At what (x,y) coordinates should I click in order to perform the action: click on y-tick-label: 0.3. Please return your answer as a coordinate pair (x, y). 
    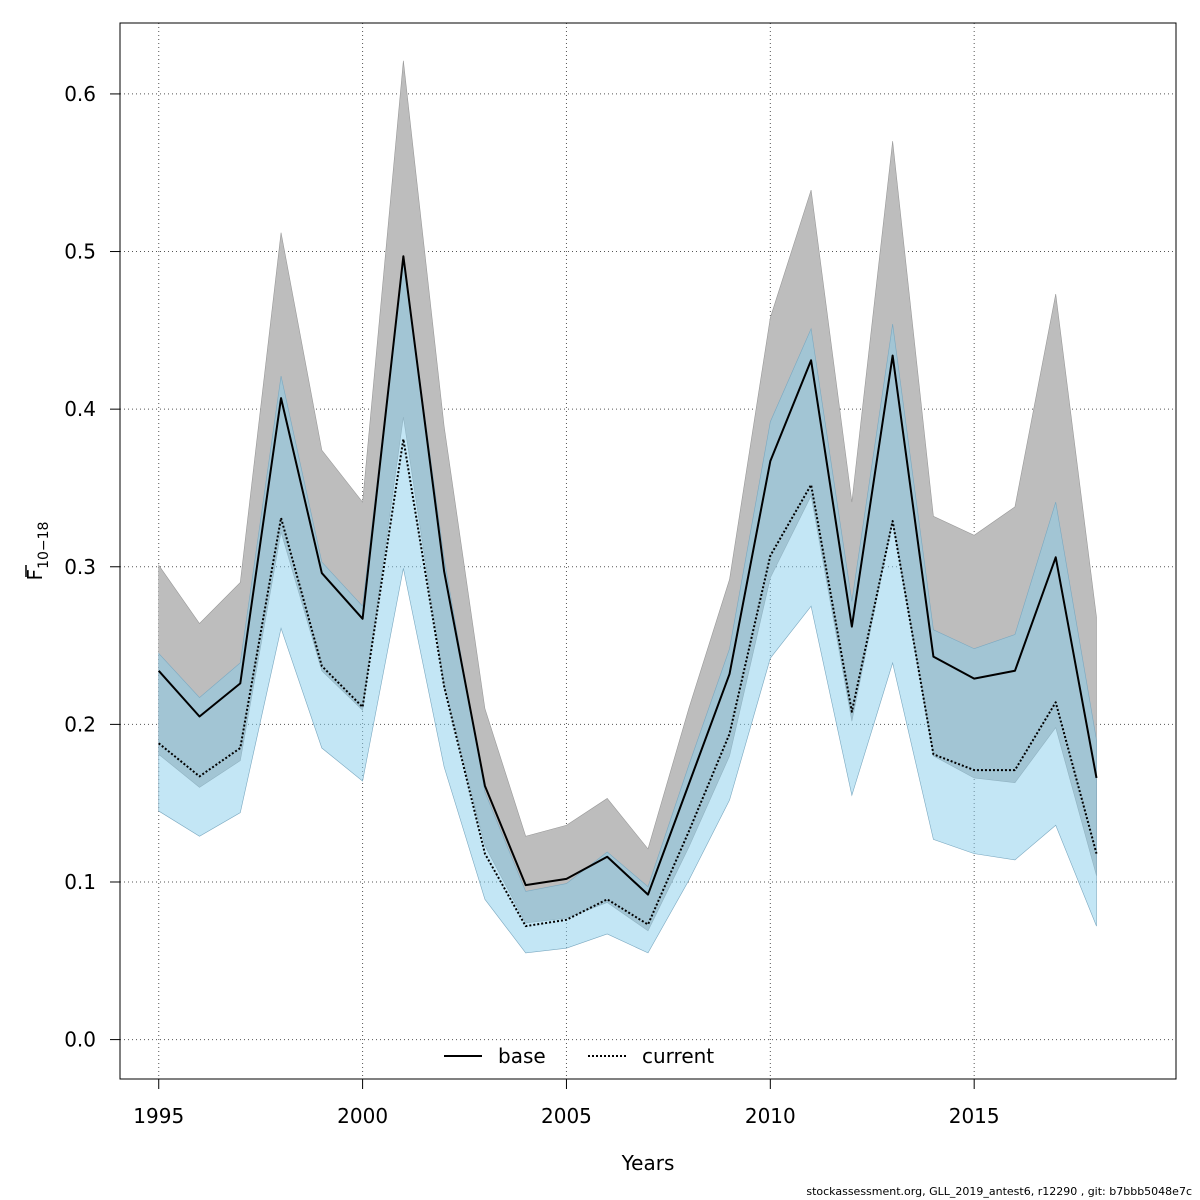
    Looking at the image, I should click on (80, 567).